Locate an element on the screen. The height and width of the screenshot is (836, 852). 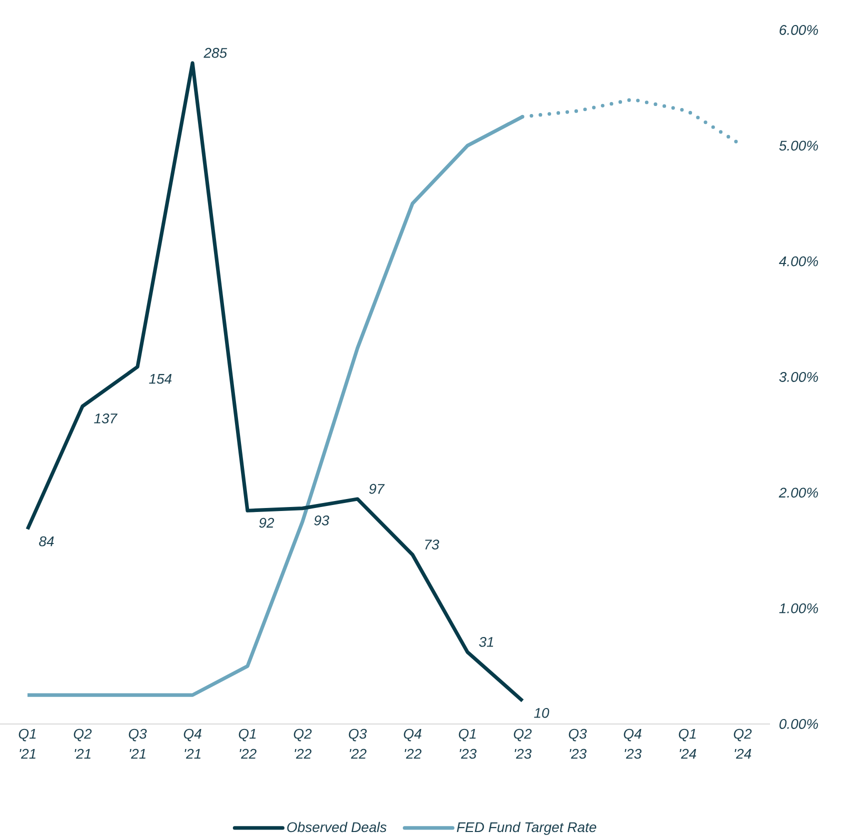
x-tick-label: Q3 '23 is located at coordinates (577, 743).